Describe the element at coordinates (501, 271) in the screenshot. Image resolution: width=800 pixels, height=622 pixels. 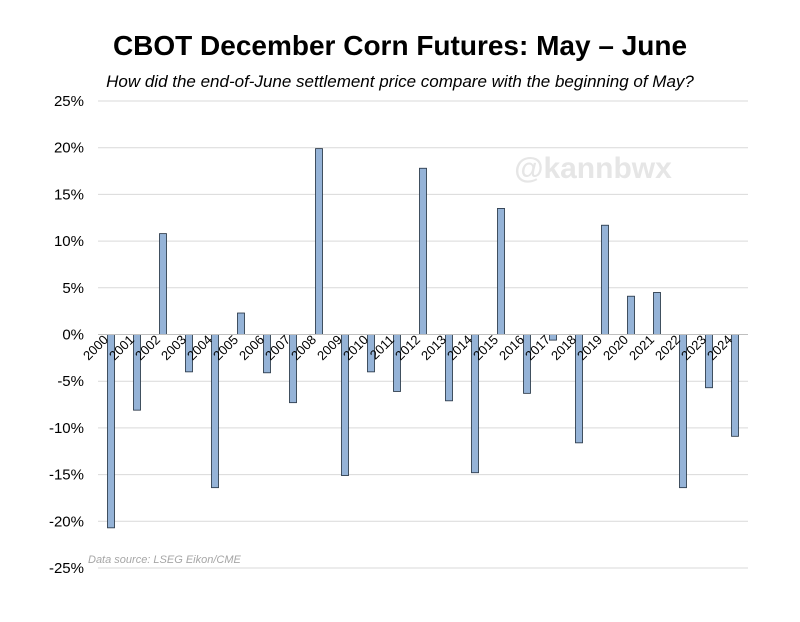
I see `bar-2015` at that location.